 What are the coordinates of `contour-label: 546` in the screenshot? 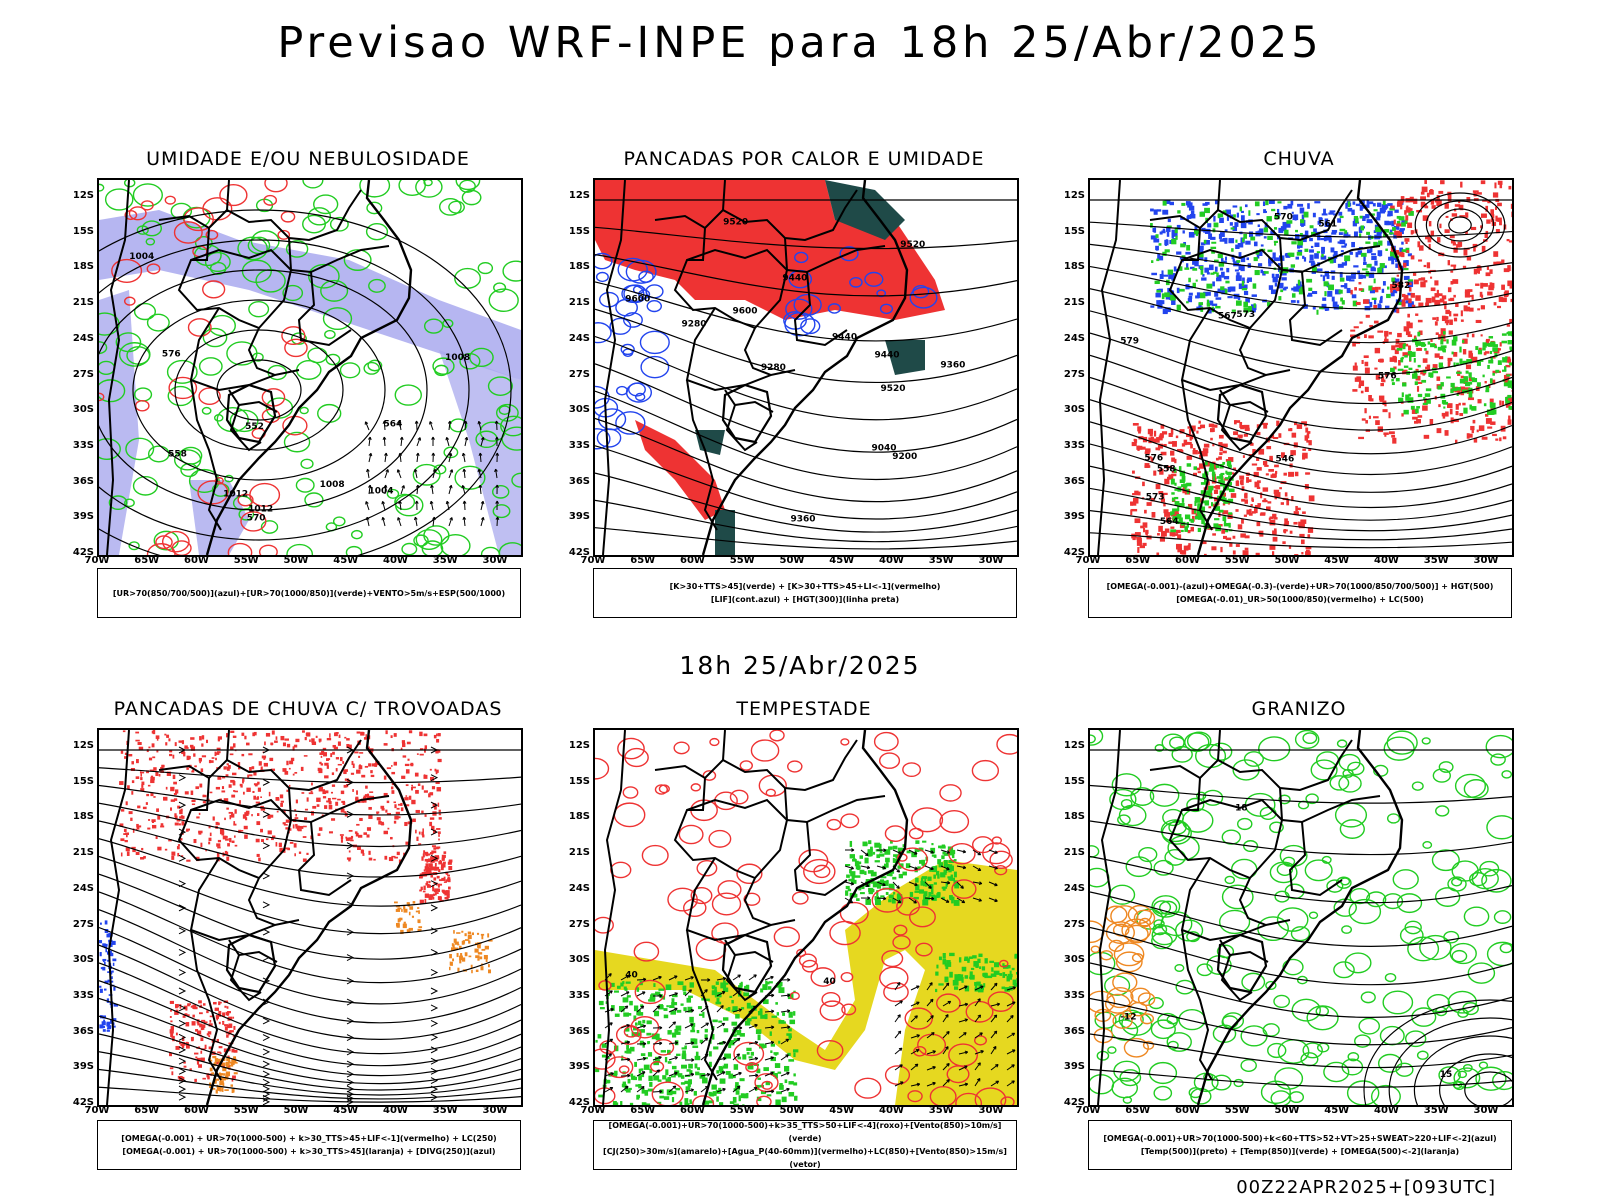 It's located at (1284, 459).